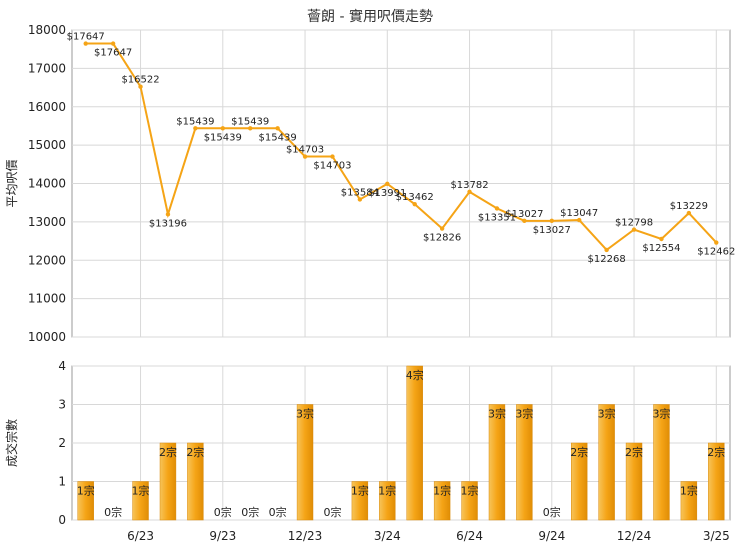 The image size is (740, 550). Describe the element at coordinates (370, 17) in the screenshot. I see `chart-title: 薈朗 - 實用呎價走勢` at that location.